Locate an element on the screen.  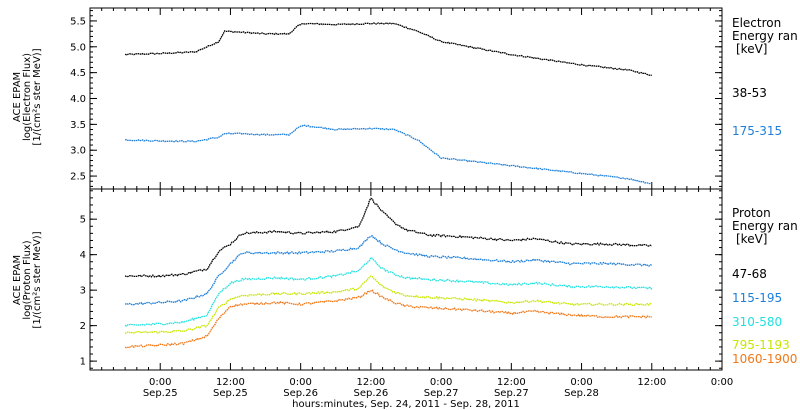
y-axis-title: log(Proton Flux) is located at coordinates (27, 279).